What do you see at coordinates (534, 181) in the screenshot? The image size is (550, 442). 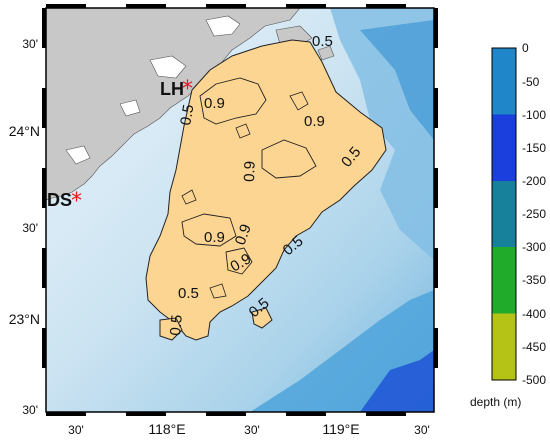 I see `colorbar-tick: -200` at bounding box center [534, 181].